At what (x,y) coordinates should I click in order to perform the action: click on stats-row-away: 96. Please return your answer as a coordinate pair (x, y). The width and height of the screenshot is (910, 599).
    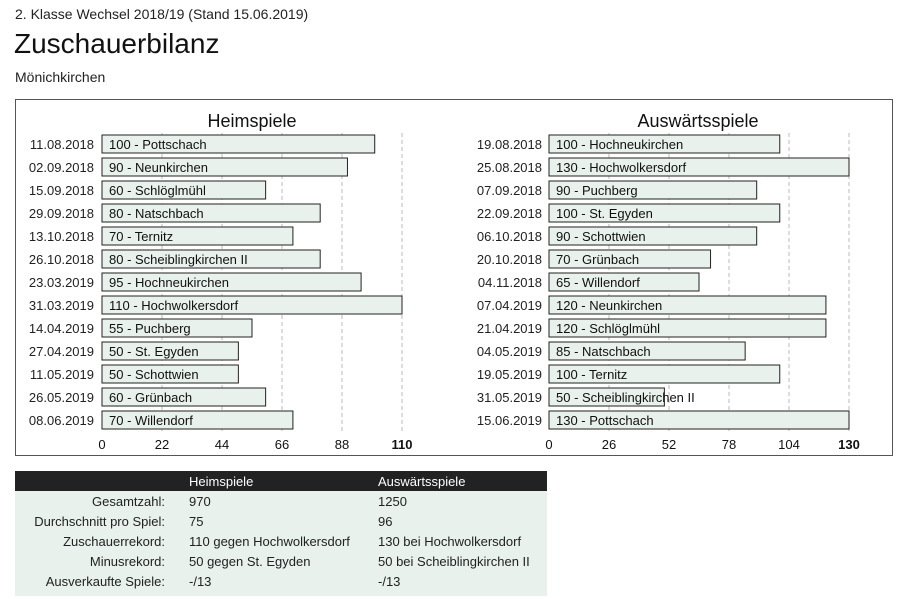
    Looking at the image, I should click on (385, 521).